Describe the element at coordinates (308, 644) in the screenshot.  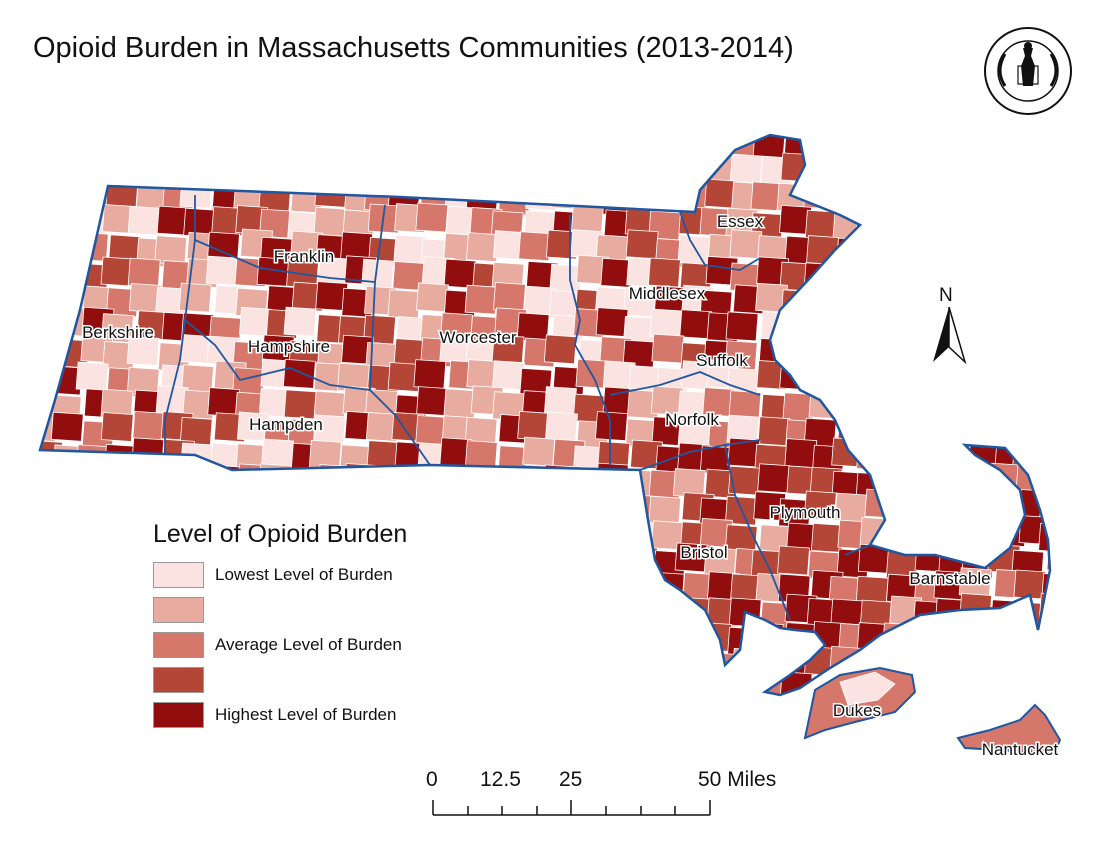
I see `legend-label-average: Average Level of Burden` at that location.